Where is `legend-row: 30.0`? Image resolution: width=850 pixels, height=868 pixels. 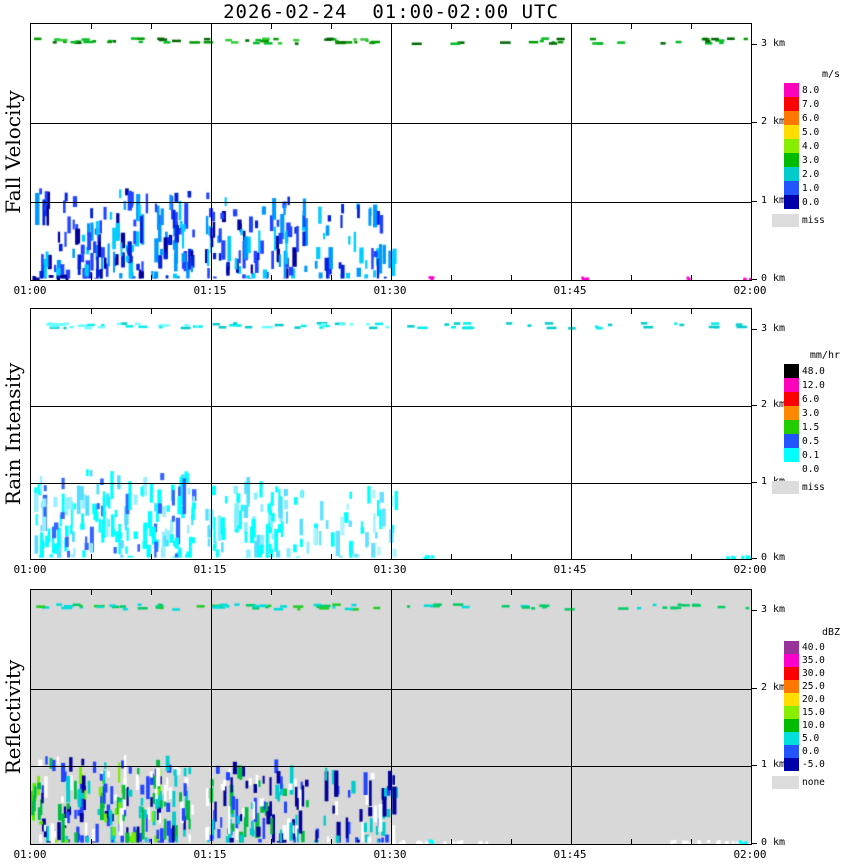 legend-row: 30.0 is located at coordinates (814, 673).